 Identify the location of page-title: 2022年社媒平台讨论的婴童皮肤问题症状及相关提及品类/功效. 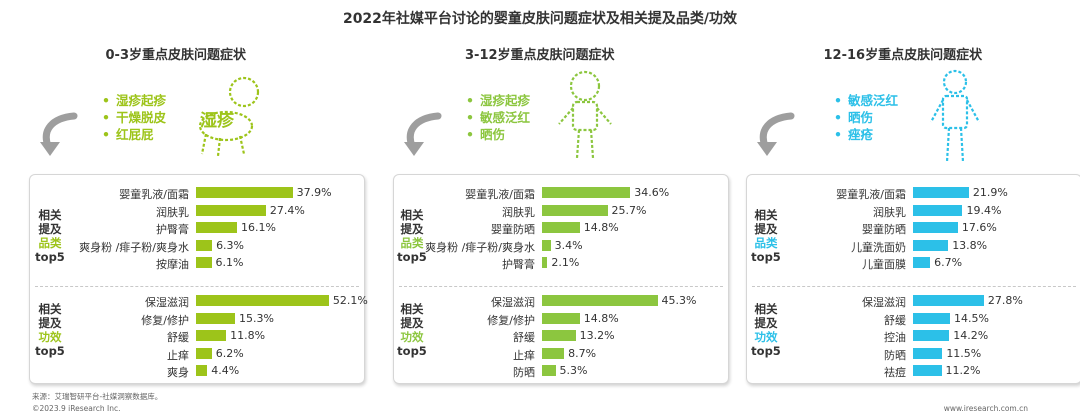
(540, 19).